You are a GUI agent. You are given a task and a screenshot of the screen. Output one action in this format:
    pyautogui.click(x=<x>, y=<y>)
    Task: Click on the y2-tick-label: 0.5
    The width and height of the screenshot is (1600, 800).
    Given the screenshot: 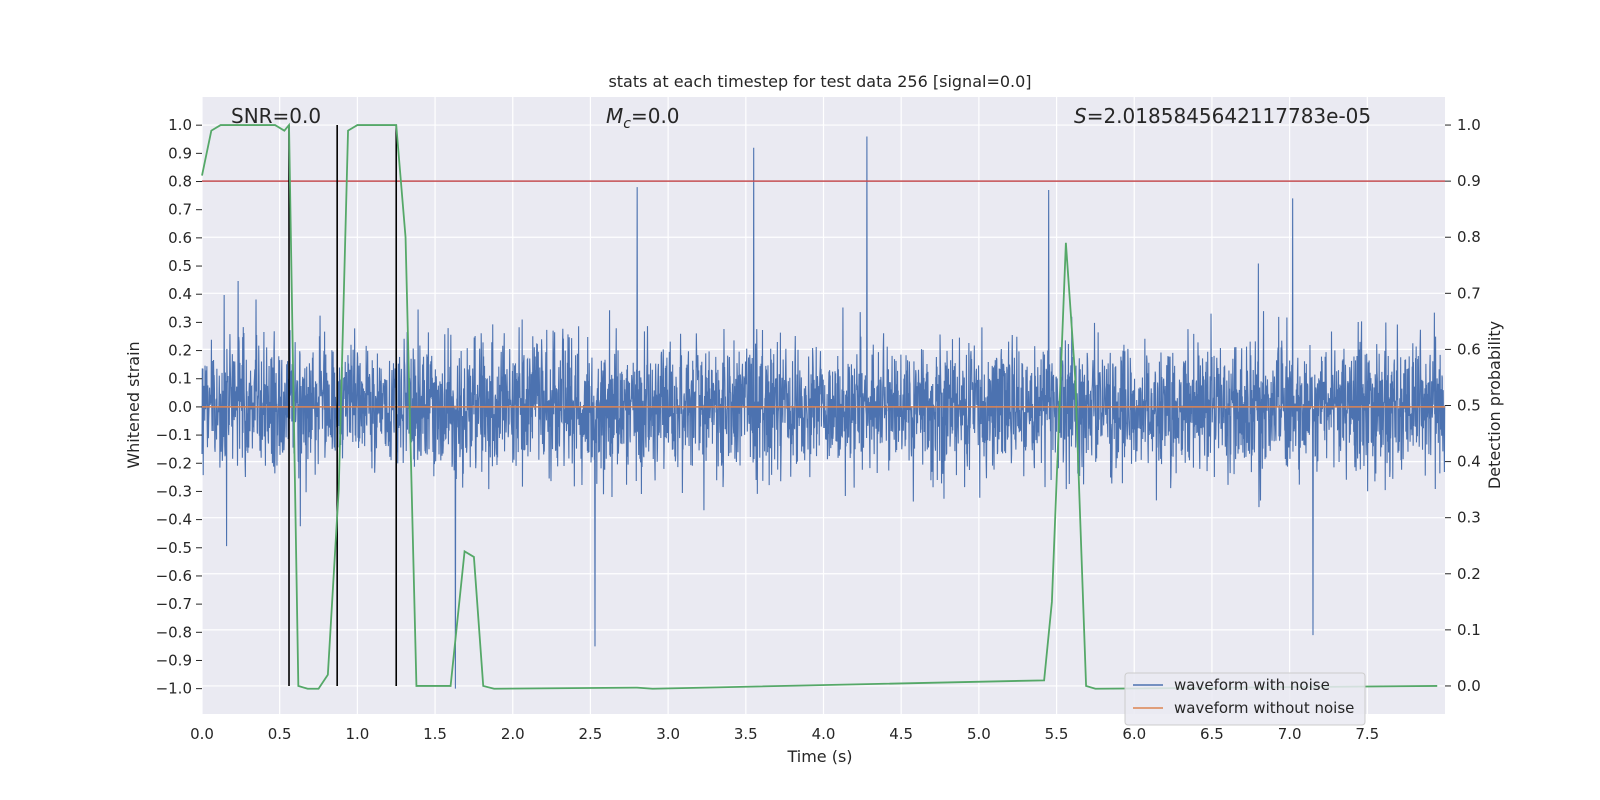 What is the action you would take?
    pyautogui.click(x=1469, y=406)
    